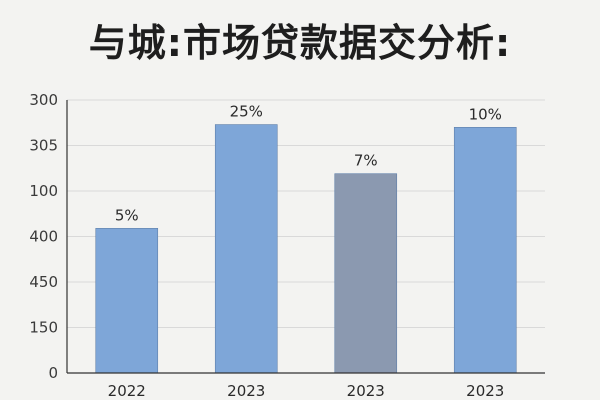 This screenshot has height=400, width=600. I want to click on y-tick-label: 150, so click(43, 328).